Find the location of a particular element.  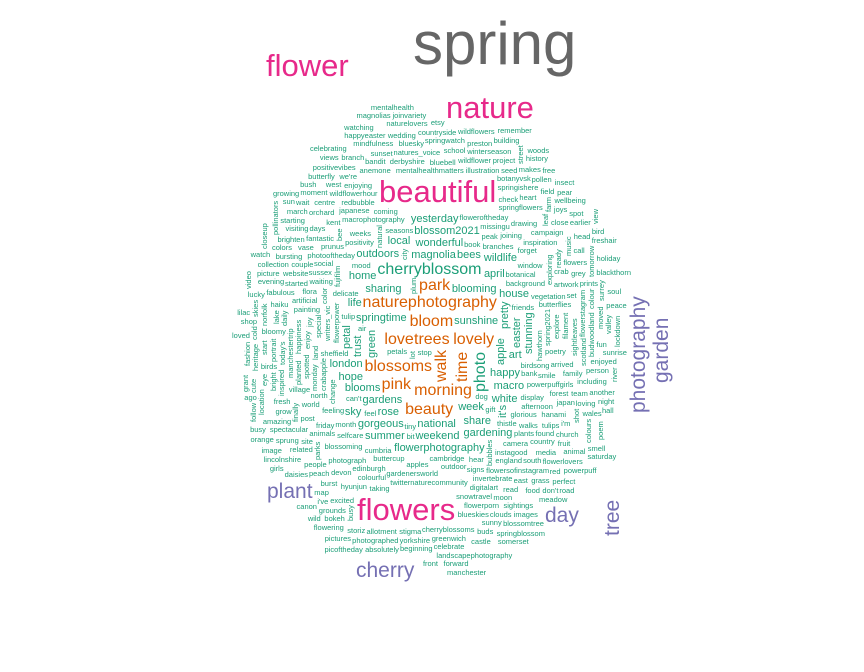

cloud-word: building is located at coordinates (506, 140).